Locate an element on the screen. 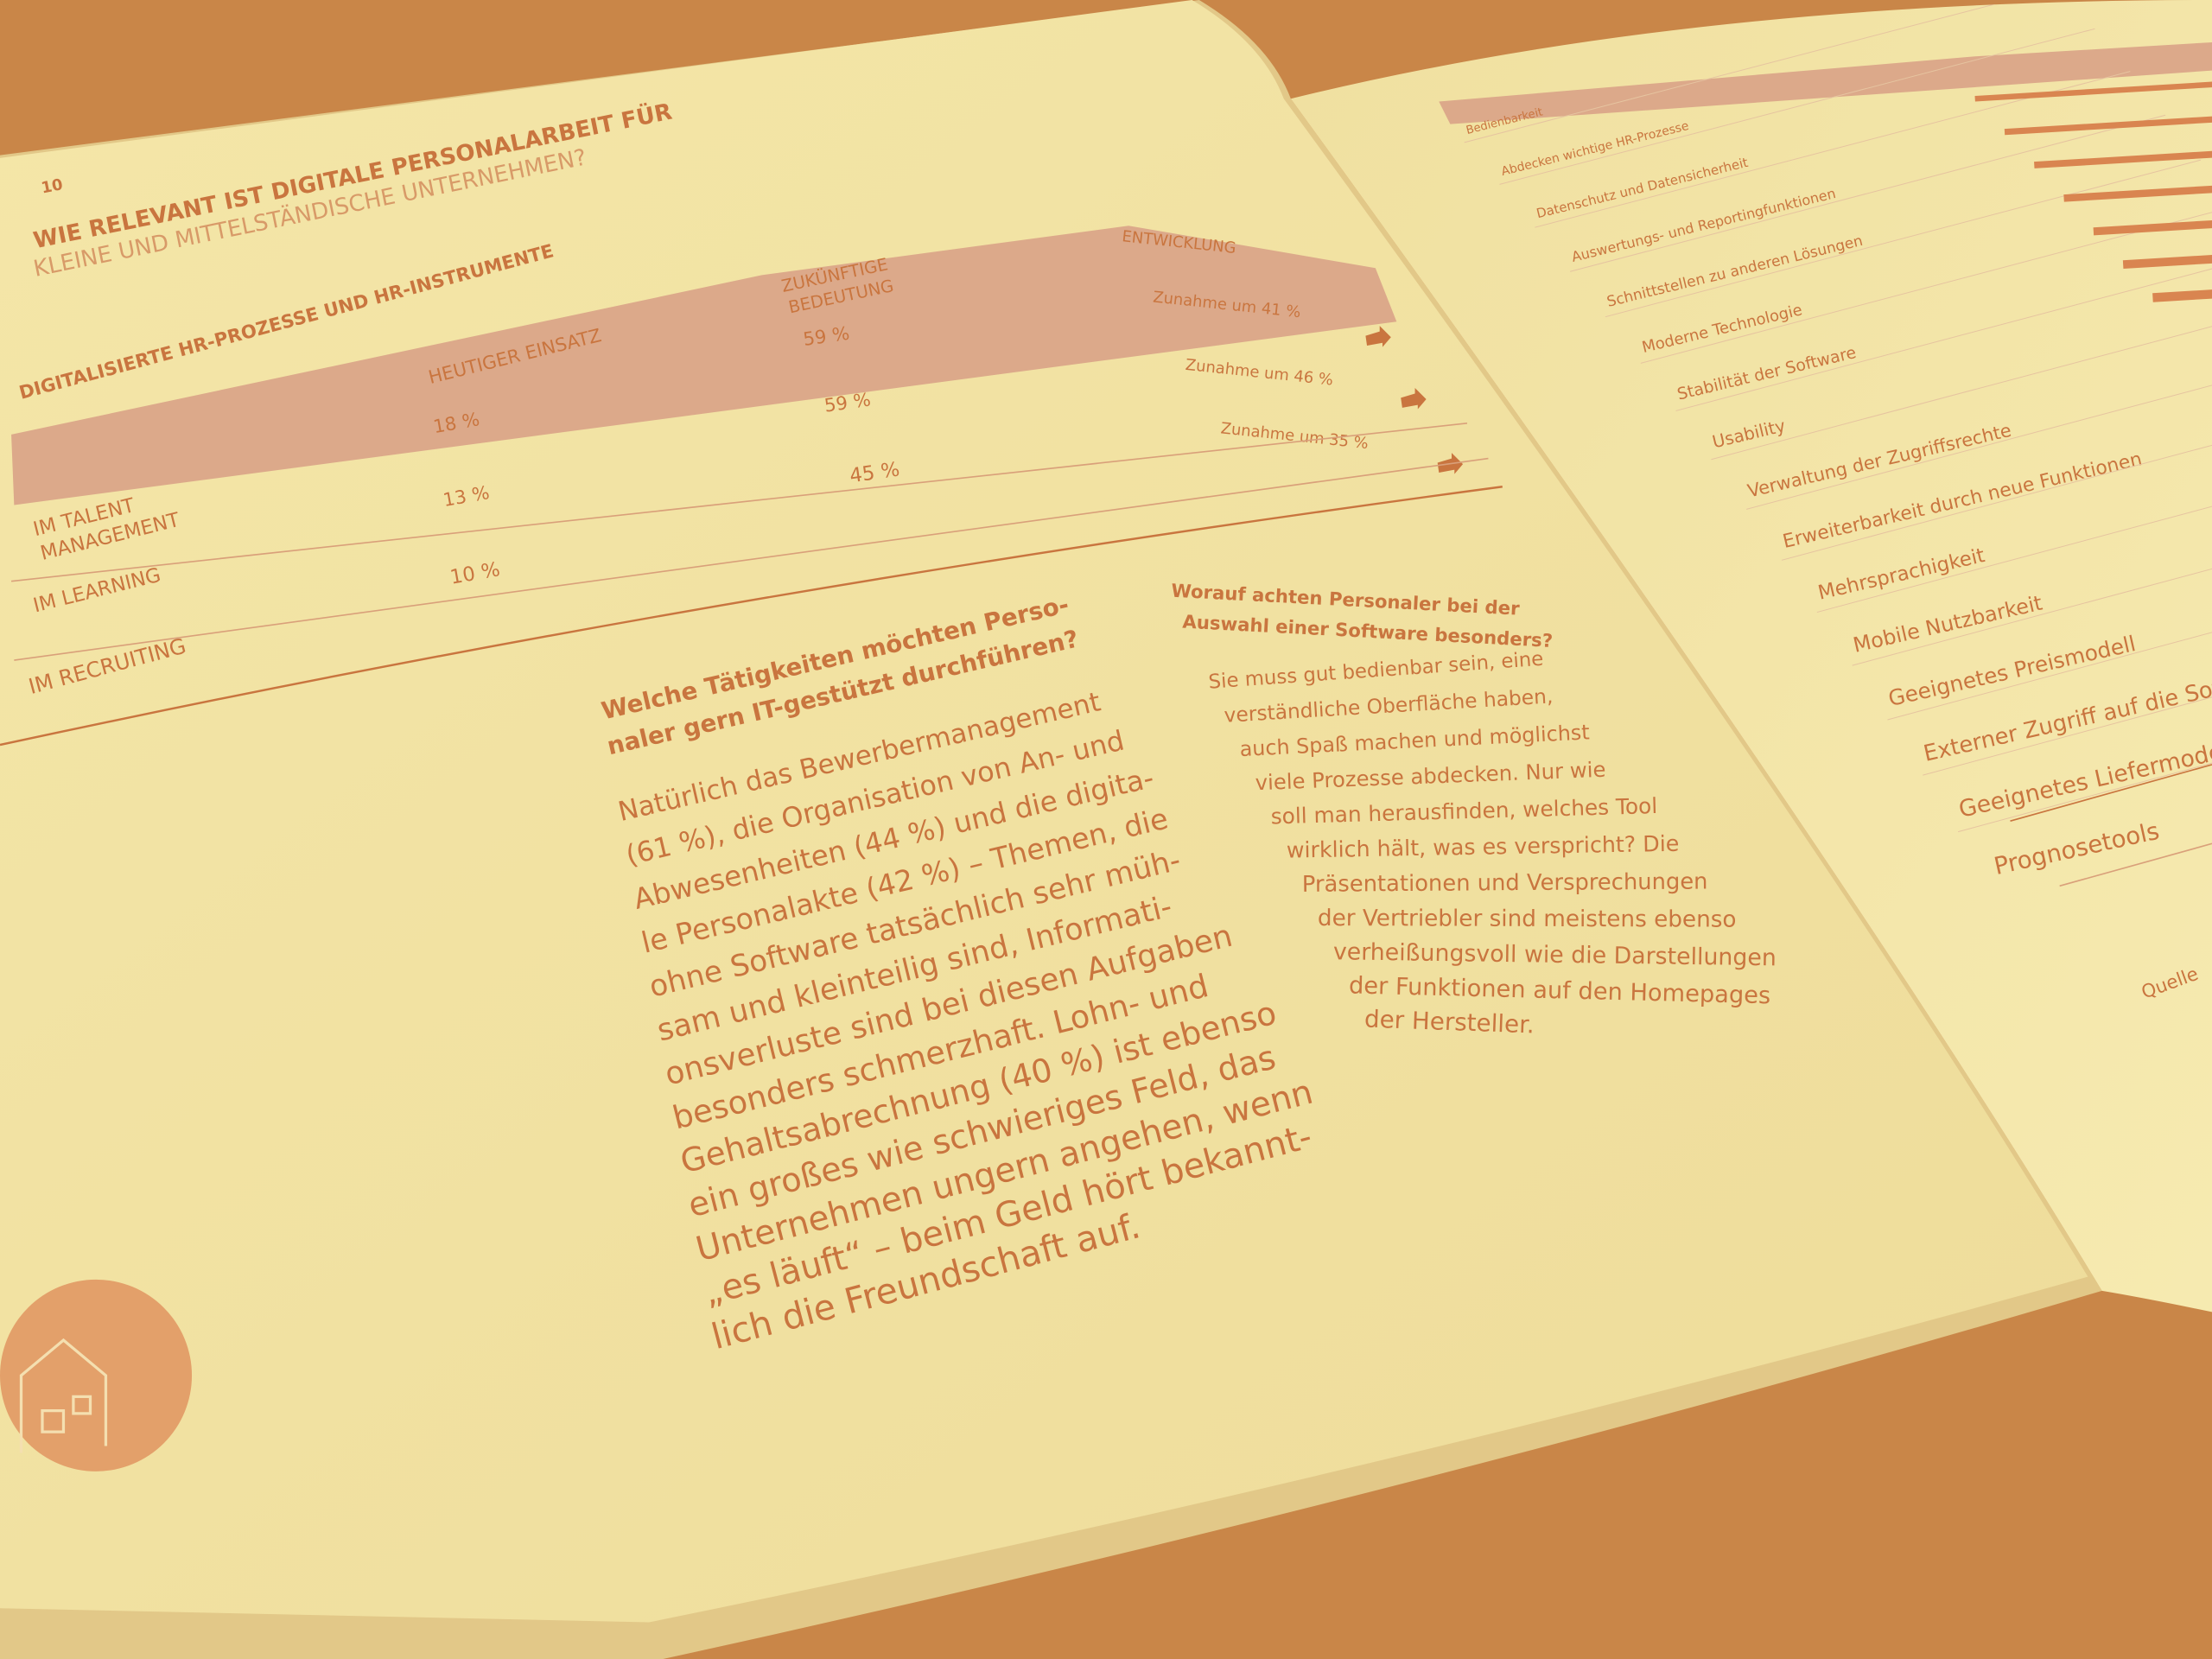 Image resolution: width=2212 pixels, height=1659 pixels. table-header-band is located at coordinates (704, 365).